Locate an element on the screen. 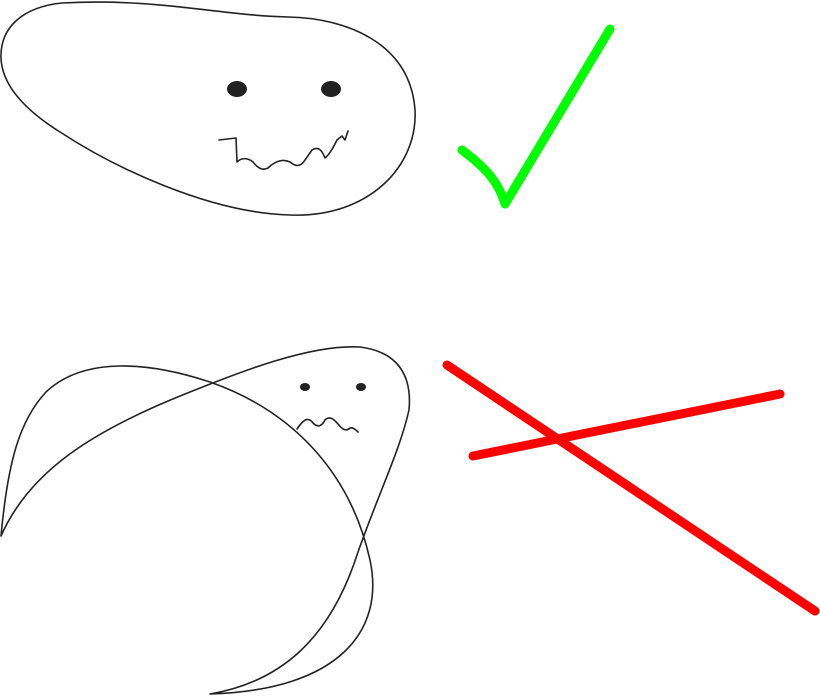  good-left-eye is located at coordinates (237, 89).